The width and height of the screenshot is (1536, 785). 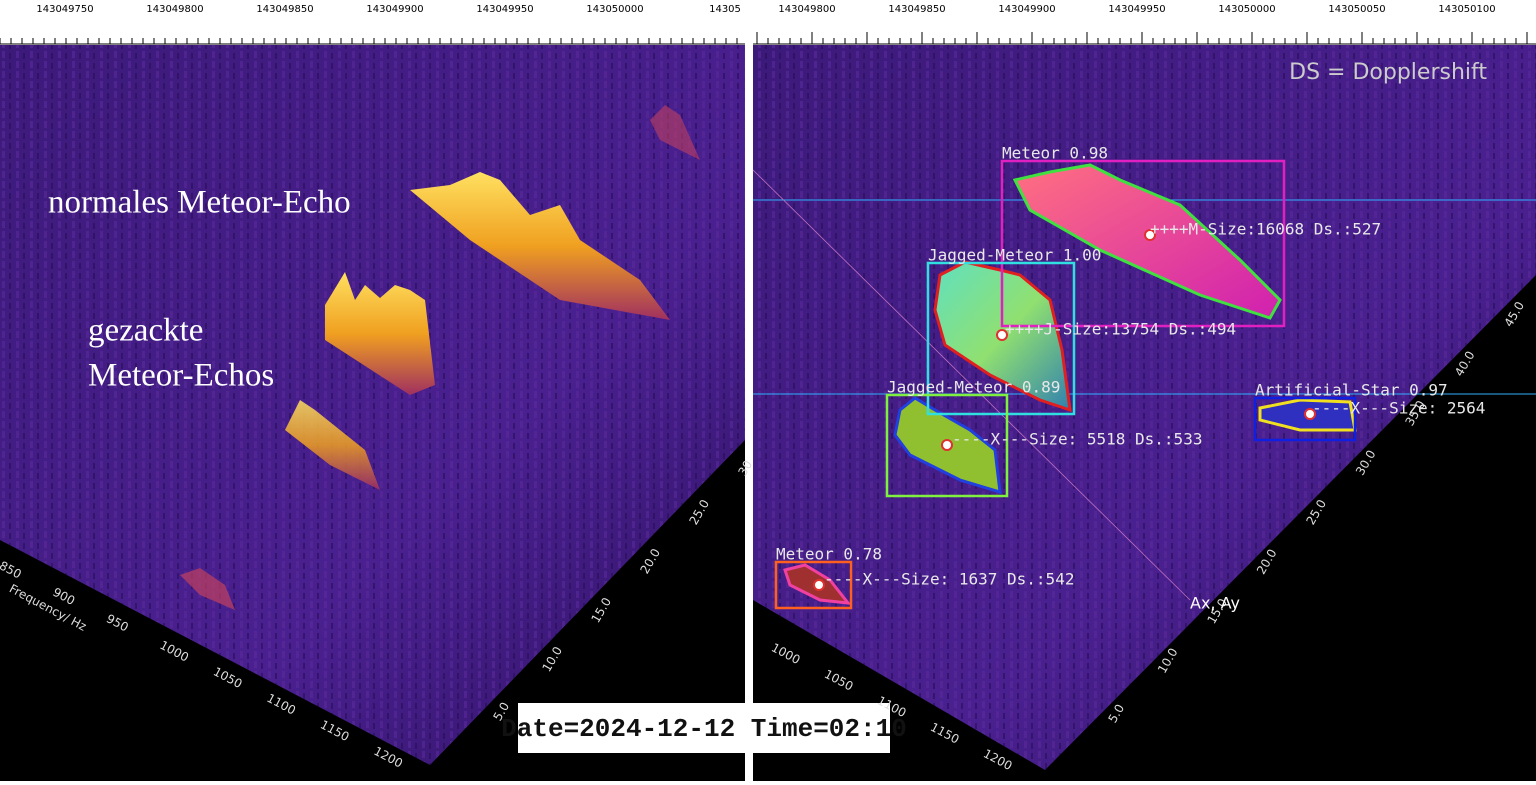 What do you see at coordinates (973, 387) in the screenshot?
I see `detection-label: Jagged-Meteor 0.89` at bounding box center [973, 387].